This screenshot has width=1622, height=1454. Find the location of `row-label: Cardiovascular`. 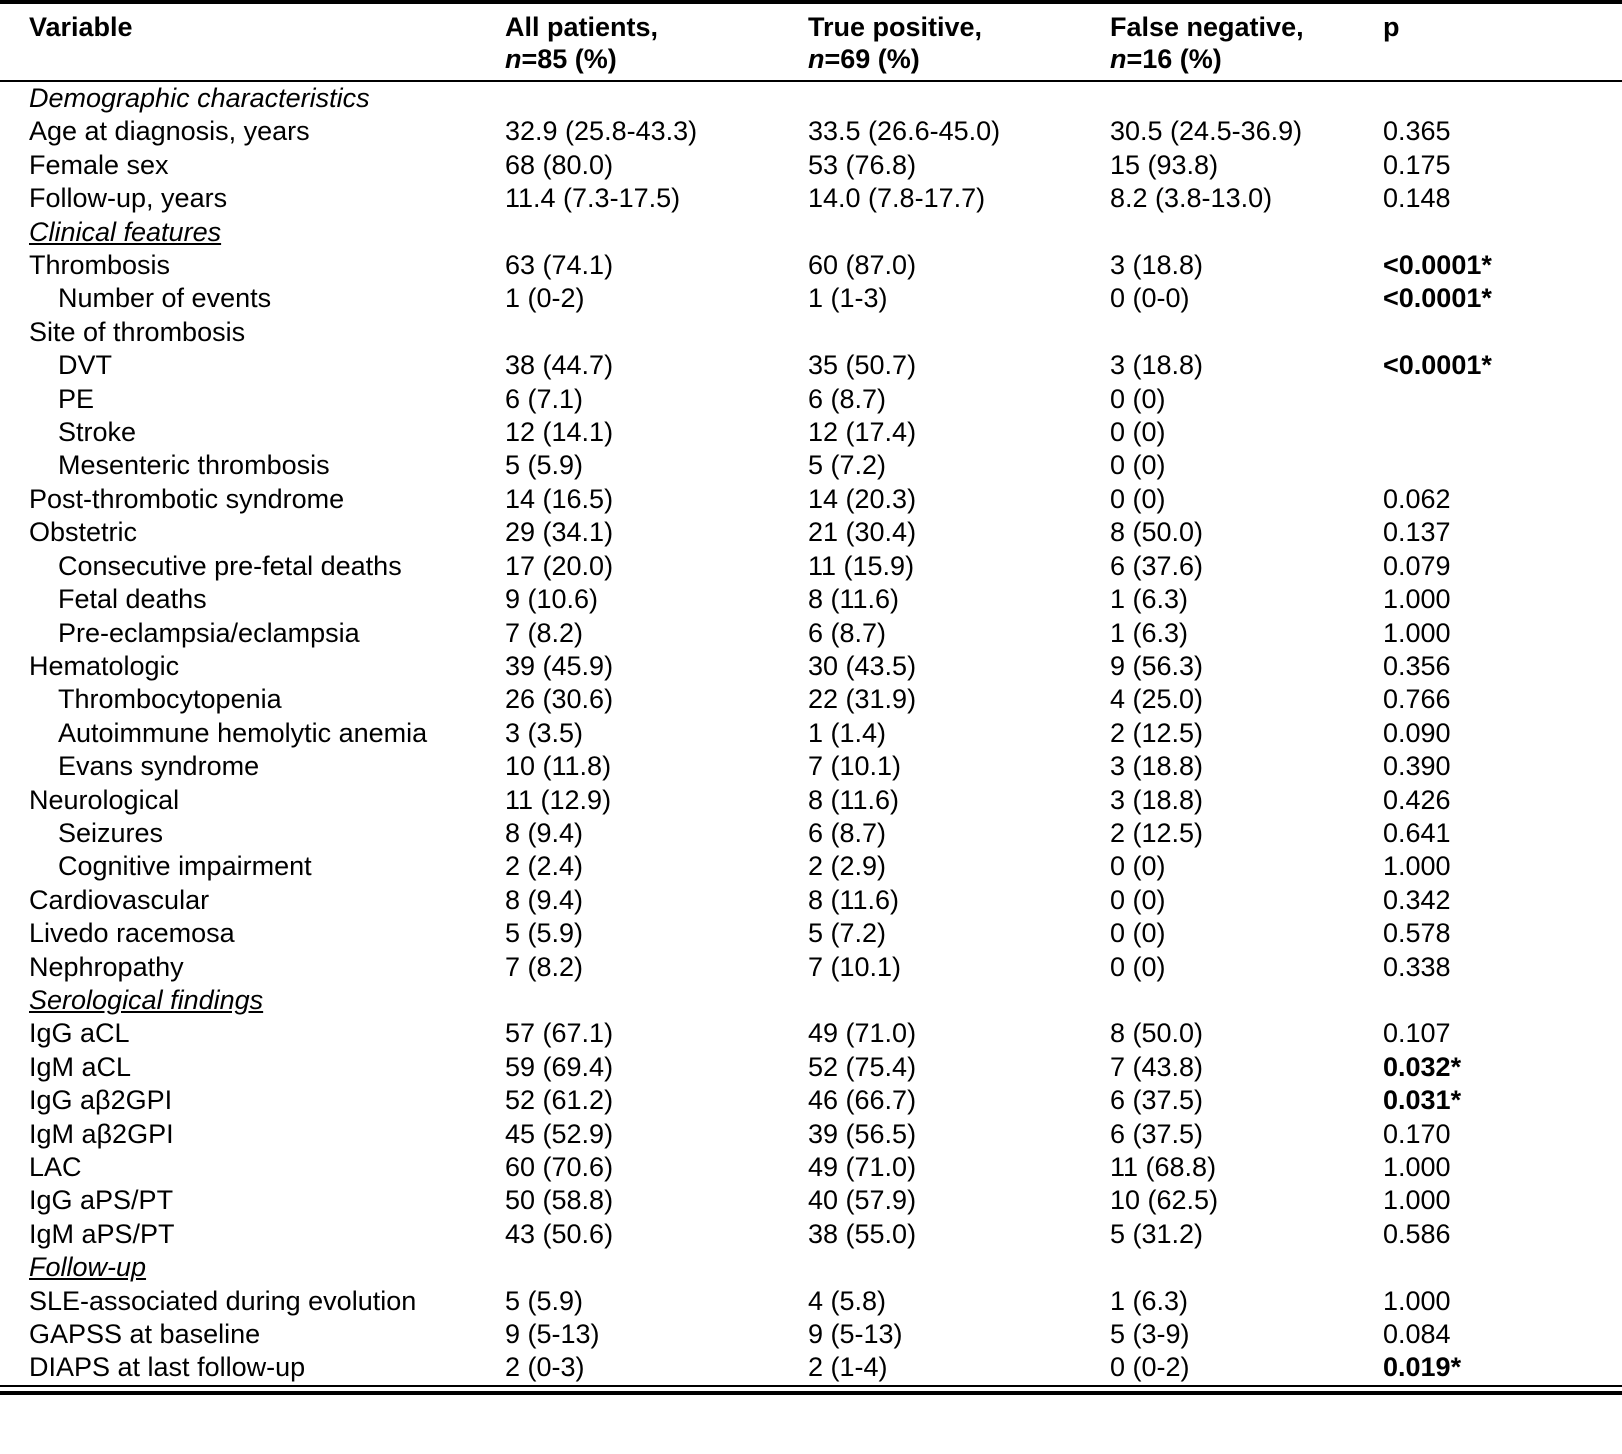

row-label: Cardiovascular is located at coordinates (119, 899).